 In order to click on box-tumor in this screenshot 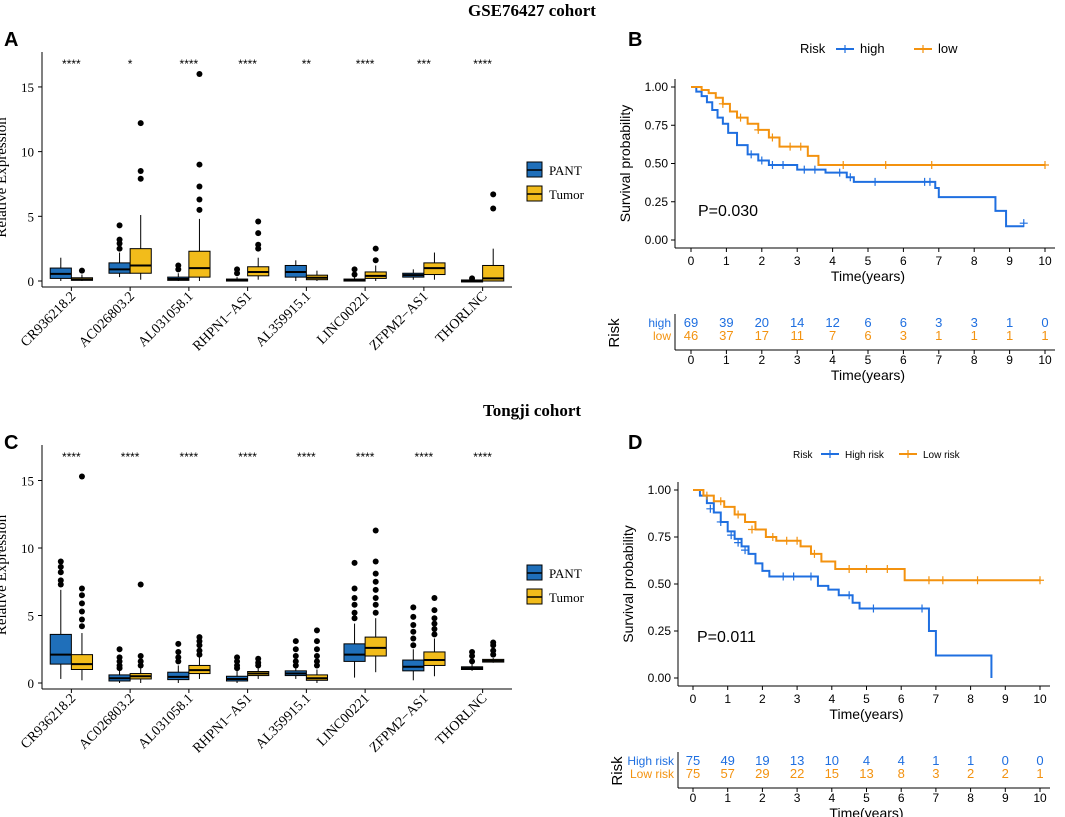, I will do `click(375, 646)`.